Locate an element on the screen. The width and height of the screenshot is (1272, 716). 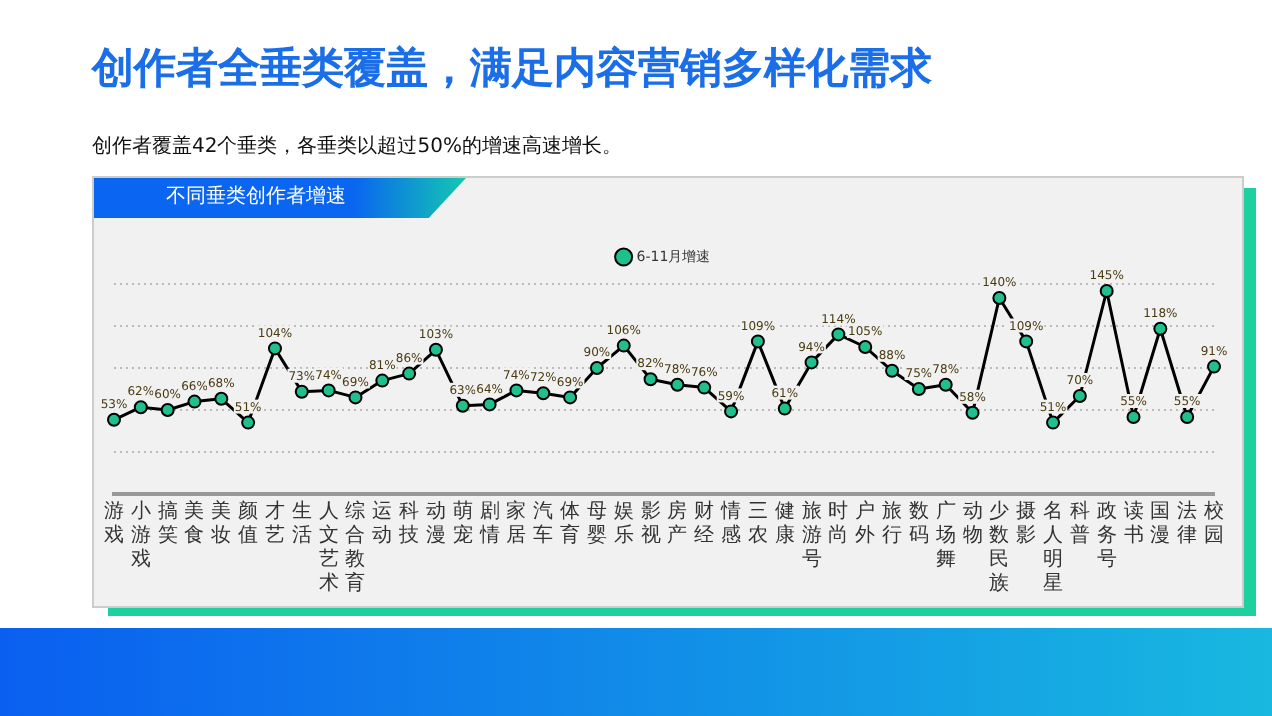
x-tick-label: 人文艺术 is located at coordinates (328, 548).